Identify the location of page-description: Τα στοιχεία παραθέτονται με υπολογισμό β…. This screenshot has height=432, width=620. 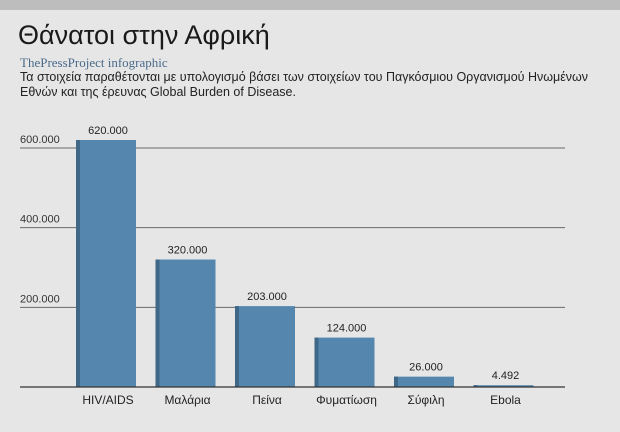
(304, 84).